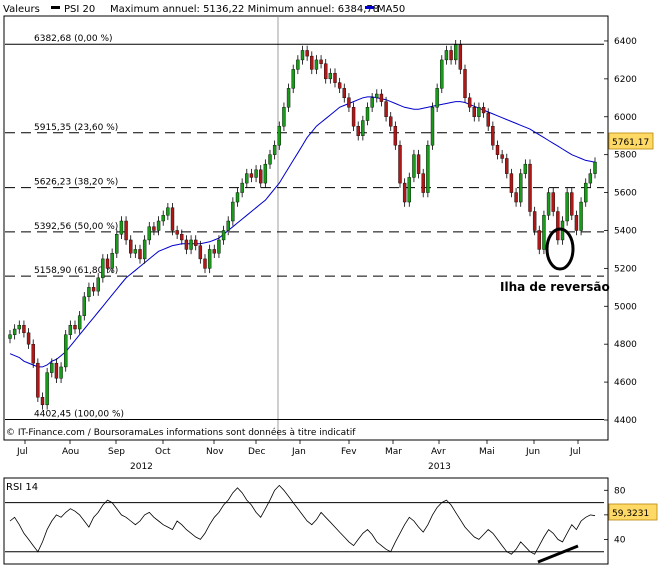  I want to click on fib-level-label: 5158,90 (61,80 %), so click(76, 271).